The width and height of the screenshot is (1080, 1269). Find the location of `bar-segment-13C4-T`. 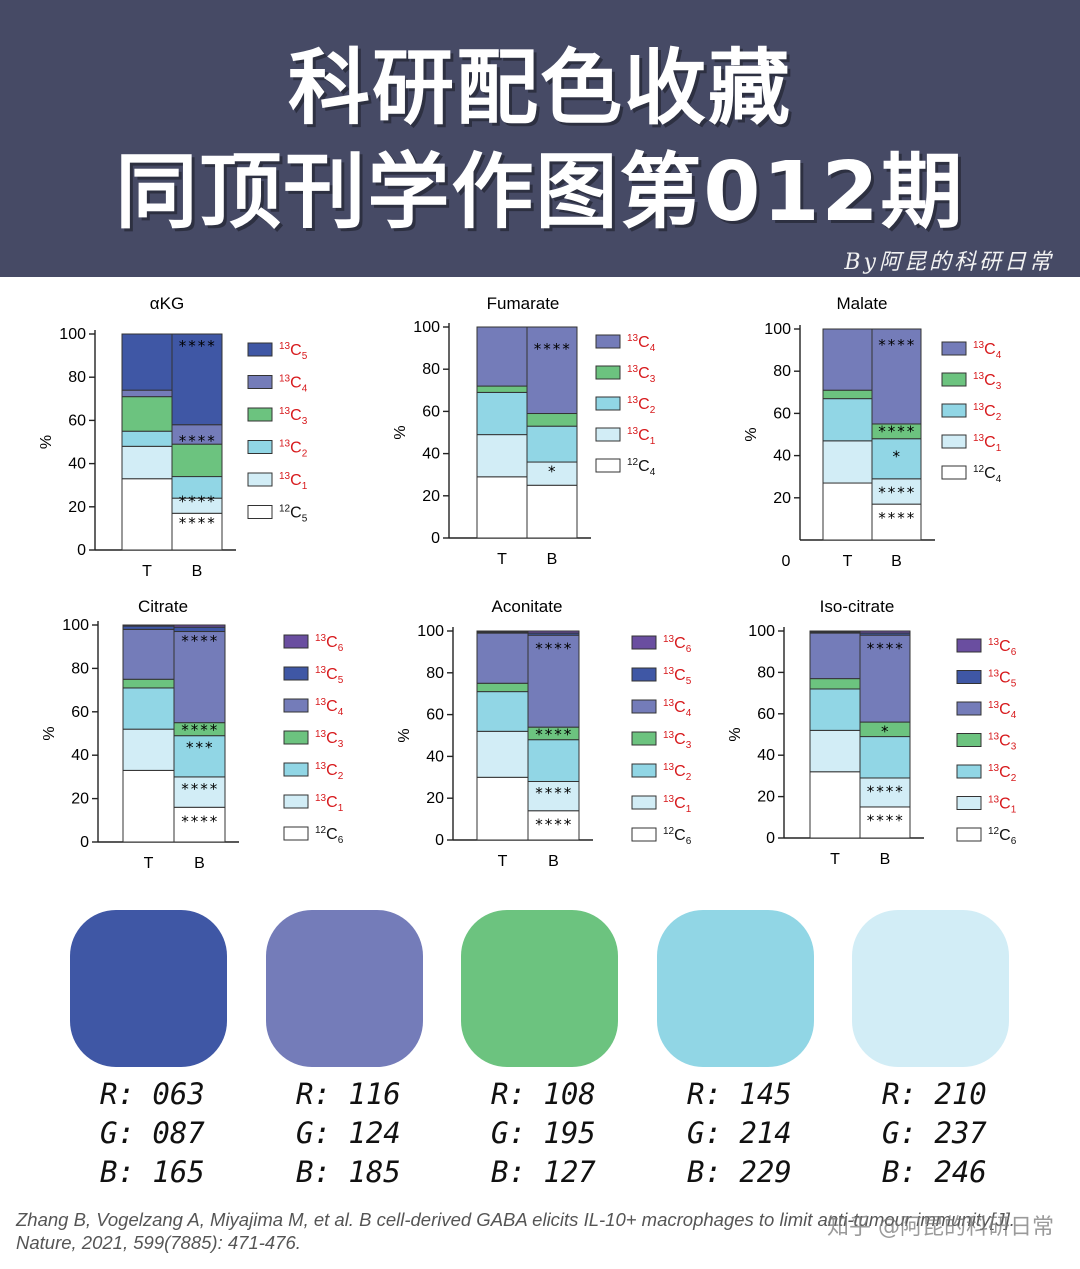

bar-segment-13C4-T is located at coordinates (502, 356).